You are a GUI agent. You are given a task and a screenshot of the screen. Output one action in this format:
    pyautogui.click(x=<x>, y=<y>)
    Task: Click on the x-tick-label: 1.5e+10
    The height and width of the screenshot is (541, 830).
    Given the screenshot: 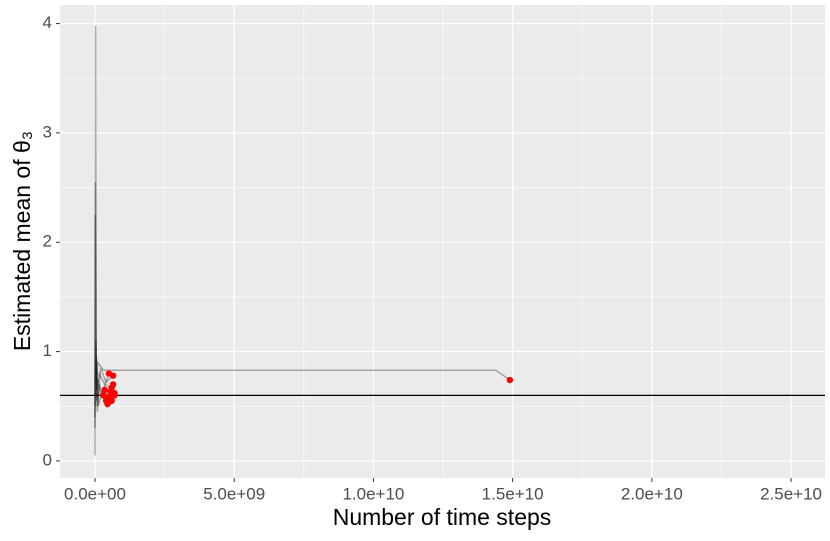 What is the action you would take?
    pyautogui.click(x=513, y=493)
    